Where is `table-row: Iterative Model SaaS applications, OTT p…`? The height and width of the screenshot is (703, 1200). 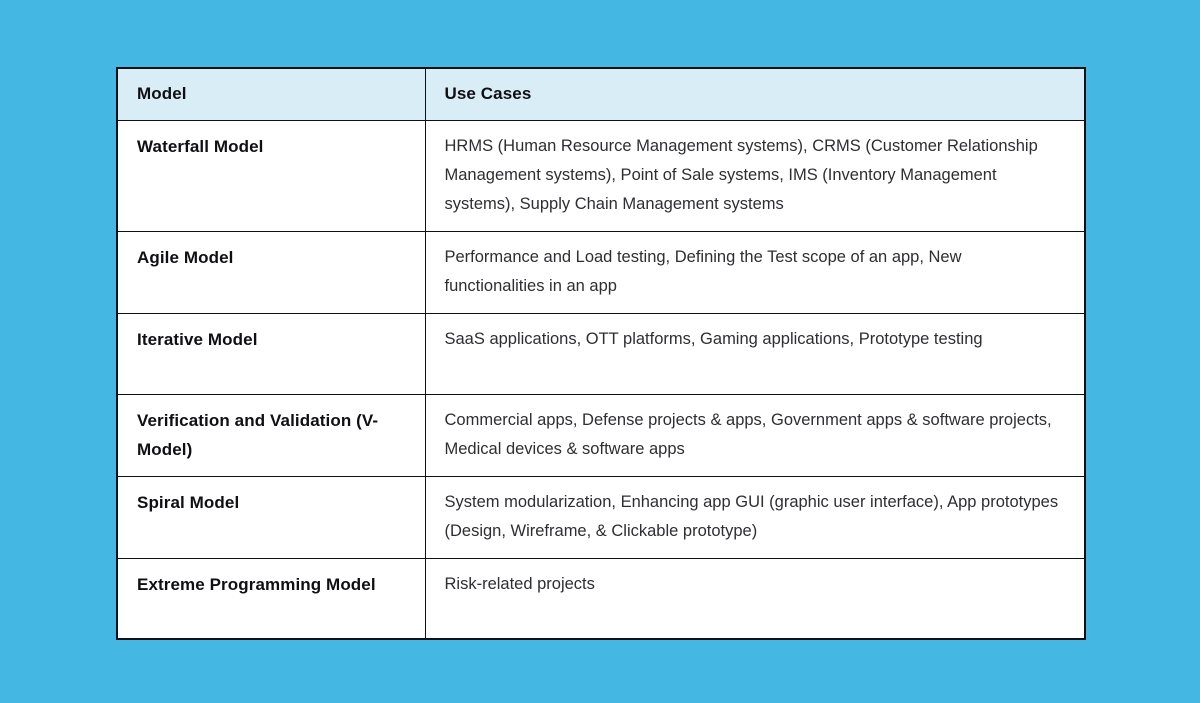 table-row: Iterative Model SaaS applications, OTT p… is located at coordinates (601, 353).